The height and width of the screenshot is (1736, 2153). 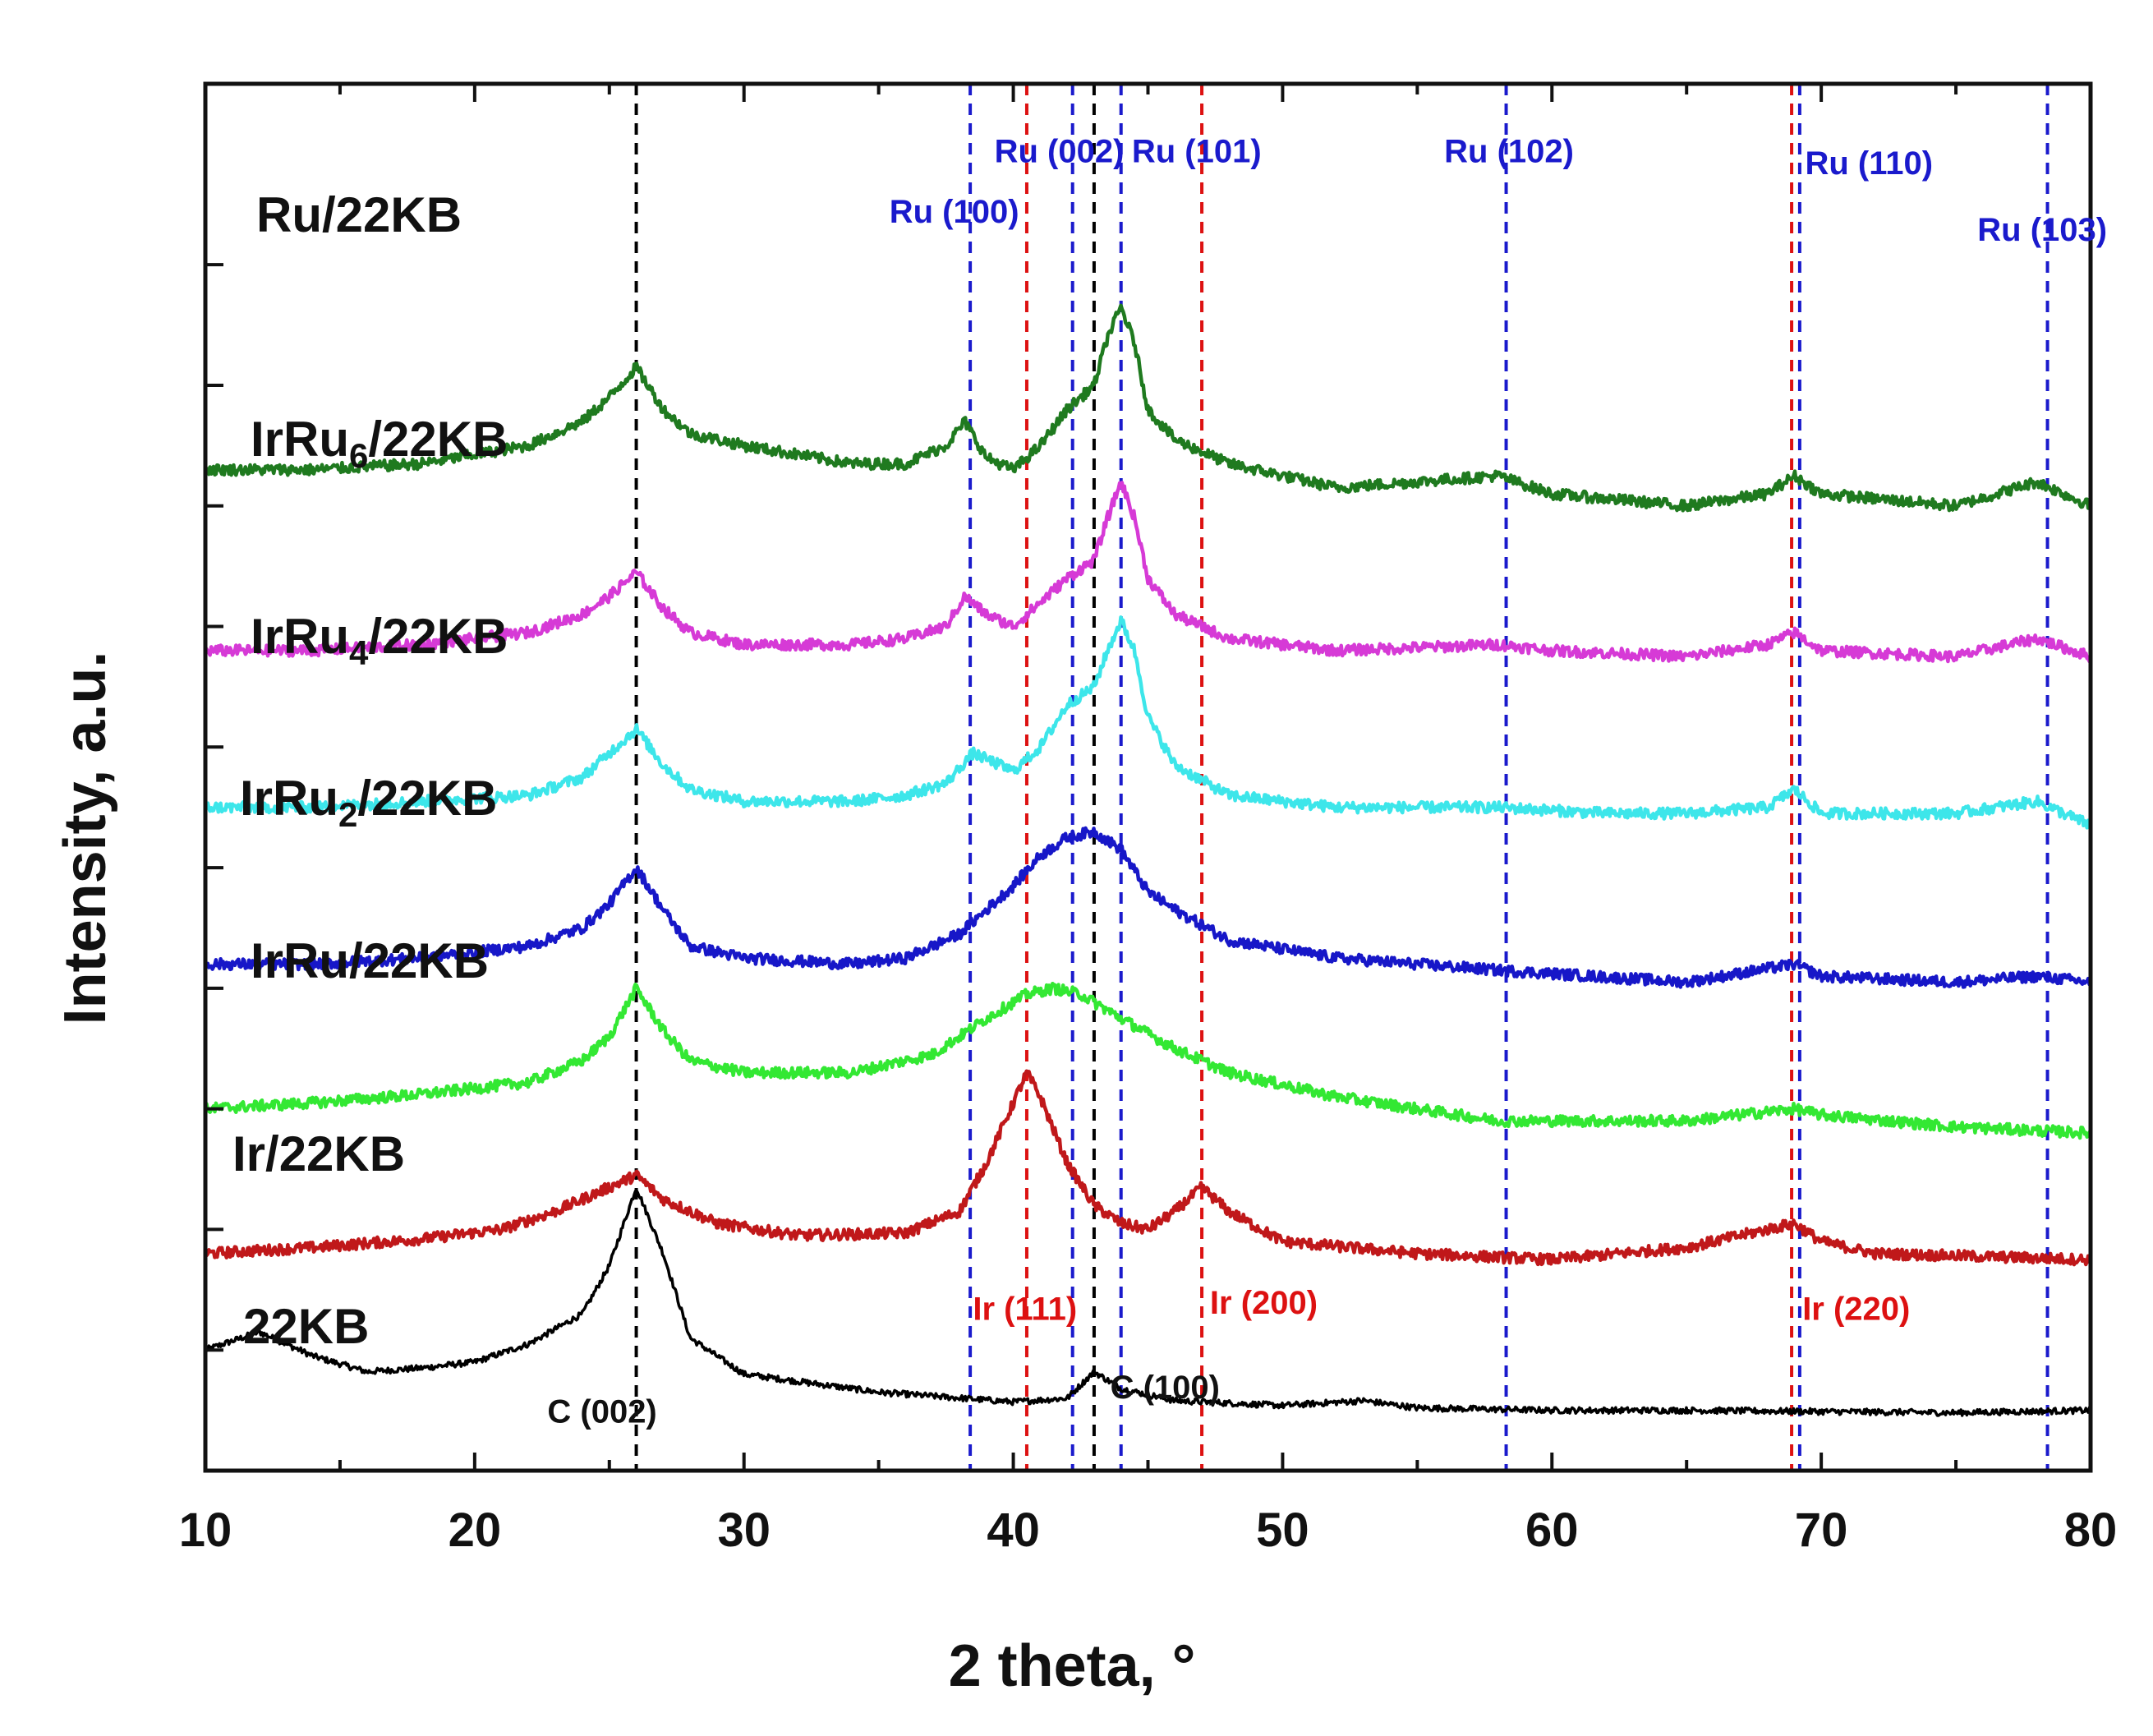 What do you see at coordinates (1025, 1310) in the screenshot?
I see `peak-label-ir-111: Ir (111)` at bounding box center [1025, 1310].